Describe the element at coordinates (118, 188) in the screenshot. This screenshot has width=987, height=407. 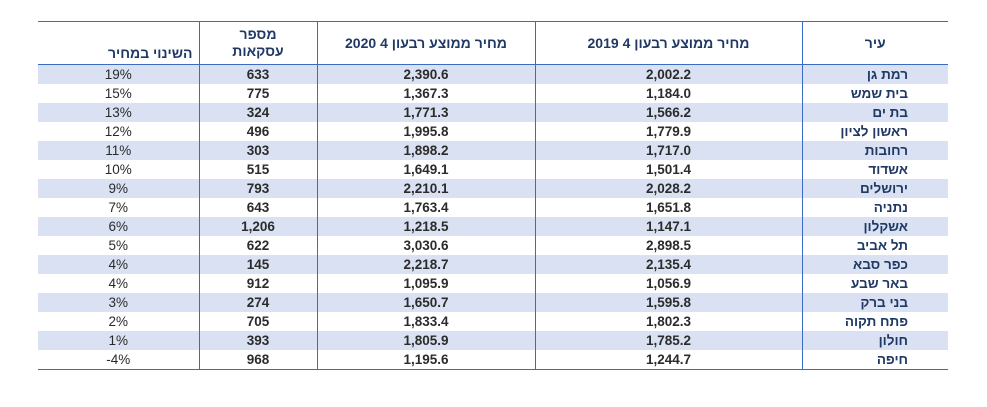
I see `price-change-cell: 9%` at that location.